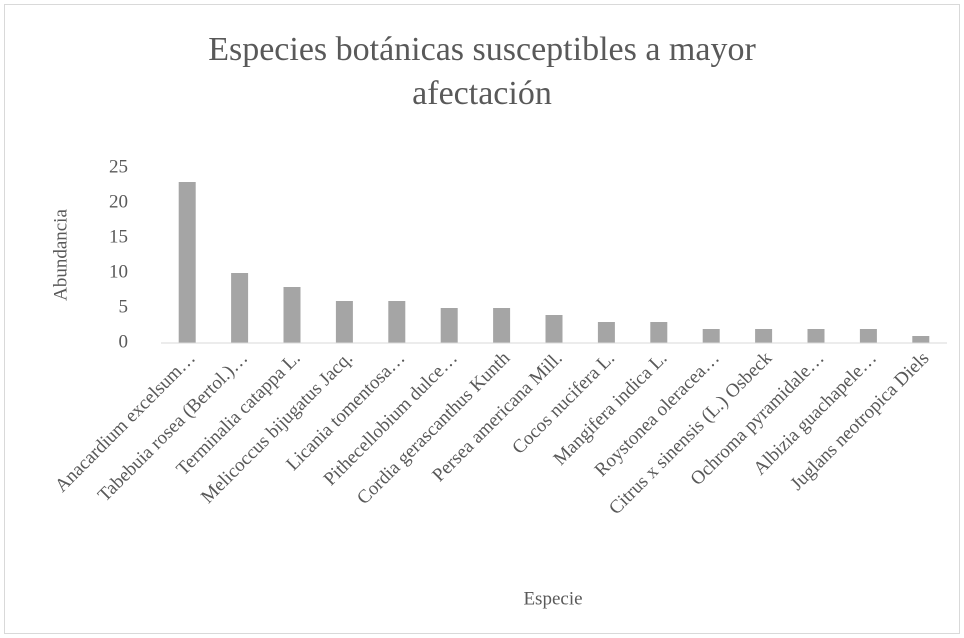 The image size is (964, 638). What do you see at coordinates (118, 166) in the screenshot?
I see `y-tick-label: 25` at bounding box center [118, 166].